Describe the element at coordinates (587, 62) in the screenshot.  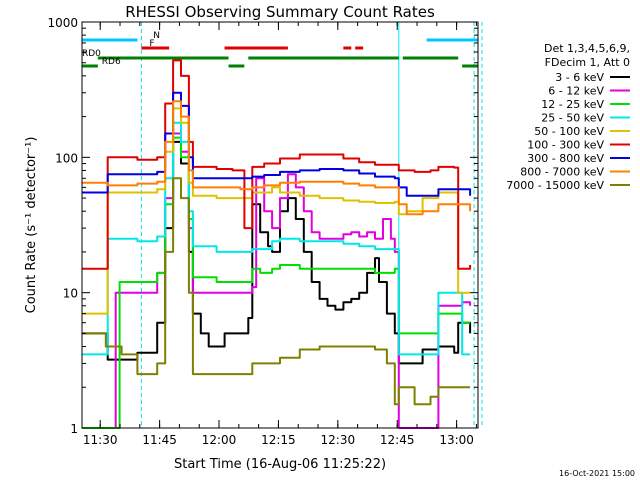
I see `legend-header-line-2: FDecim 1, Att 0` at that location.